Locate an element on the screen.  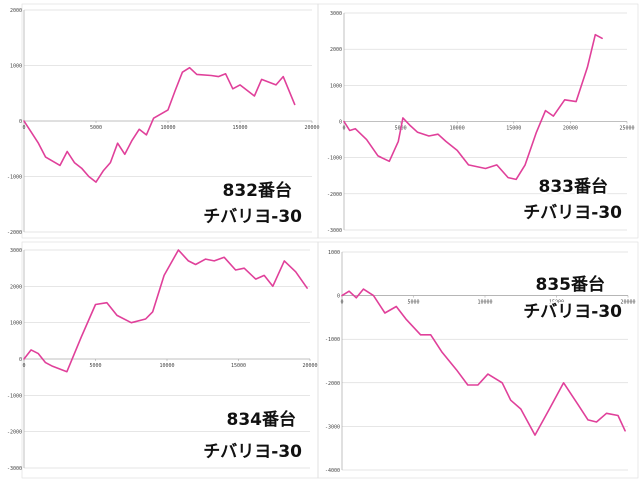
x-tick-label: 25000 is located at coordinates (626, 129).